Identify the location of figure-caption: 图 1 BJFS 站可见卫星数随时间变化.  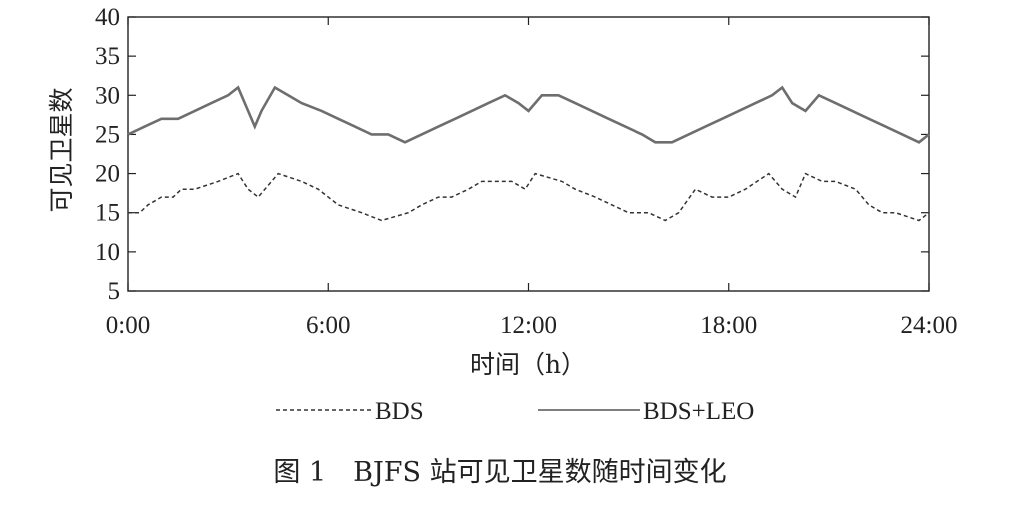
(499, 472).